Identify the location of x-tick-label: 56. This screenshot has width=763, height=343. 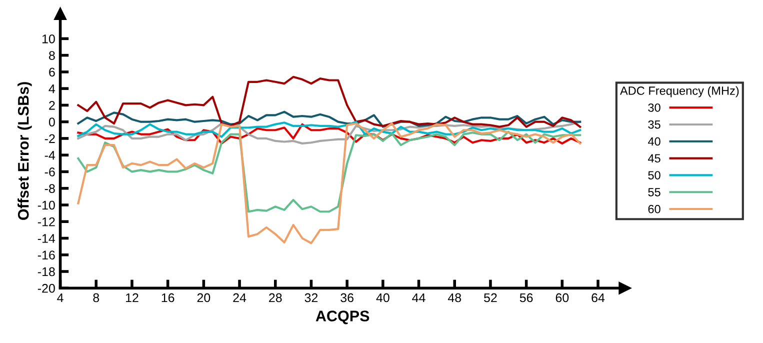
(526, 297).